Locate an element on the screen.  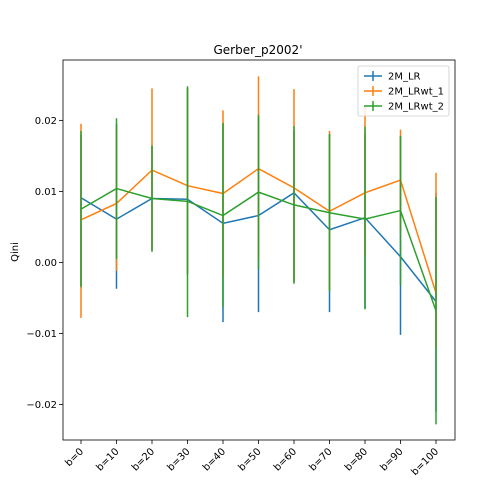
y-axis-label: Qini is located at coordinates (15, 252).